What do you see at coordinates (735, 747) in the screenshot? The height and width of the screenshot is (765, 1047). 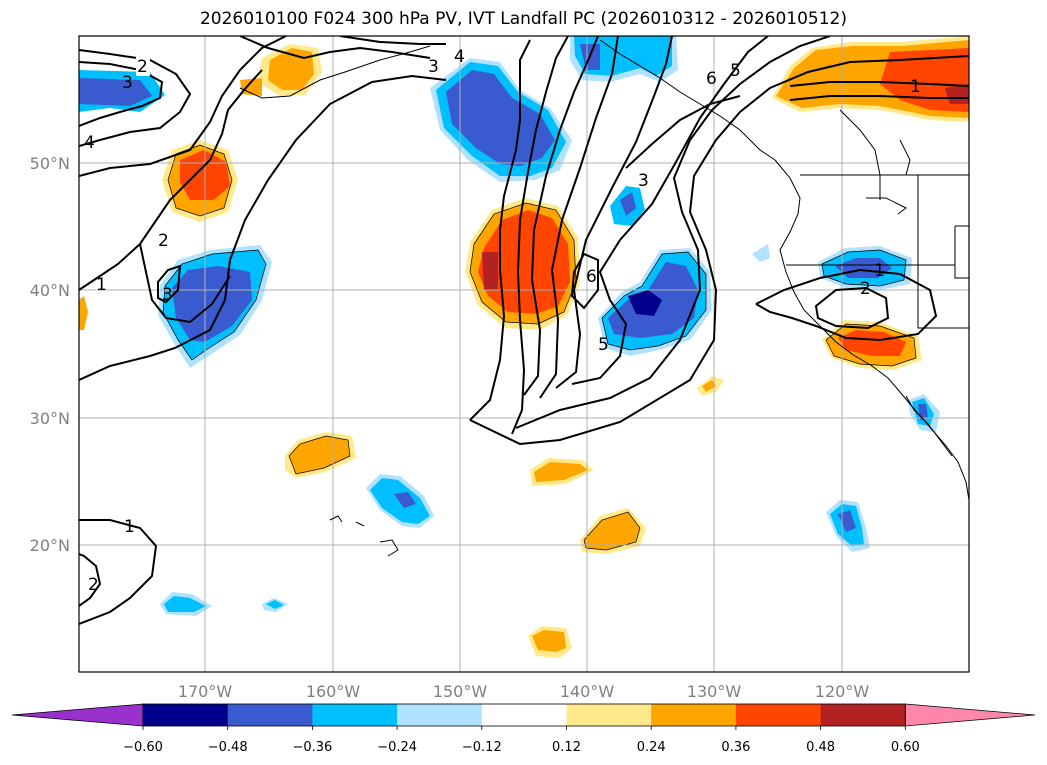 I see `colorbar-label: 0.36` at bounding box center [735, 747].